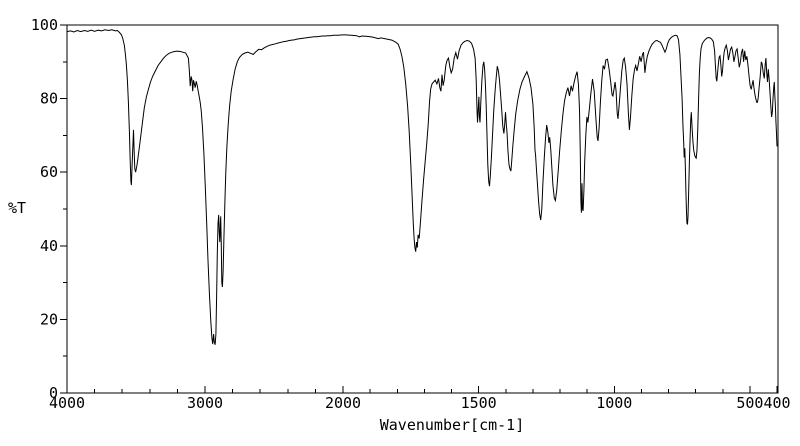 The width and height of the screenshot is (800, 446). I want to click on y-tick-label: 100, so click(44, 25).